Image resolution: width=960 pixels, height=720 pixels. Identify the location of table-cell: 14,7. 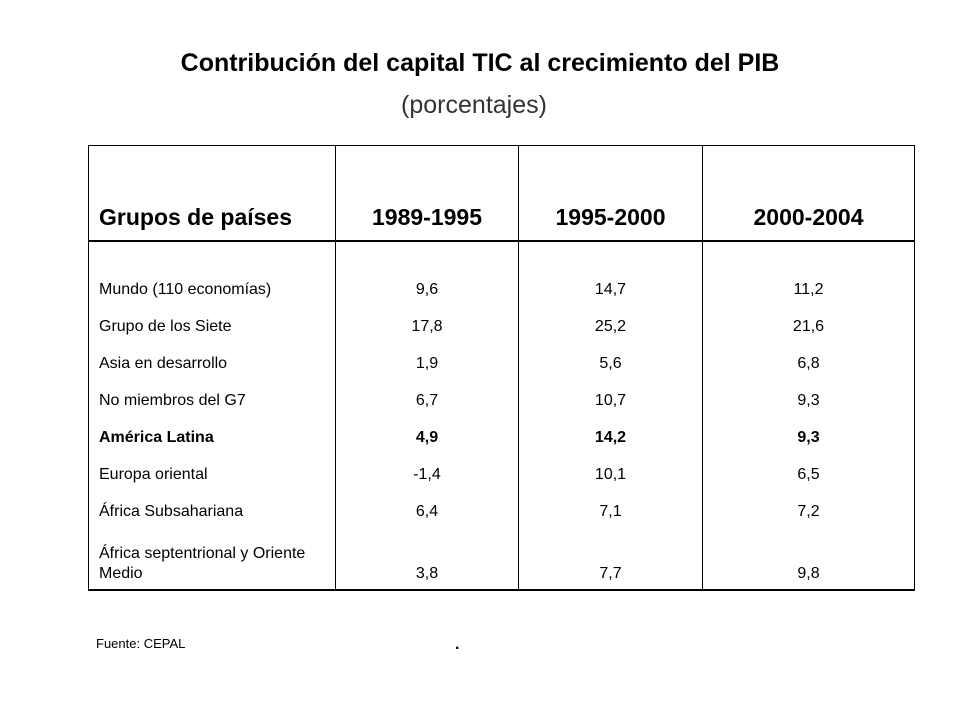
(610, 273).